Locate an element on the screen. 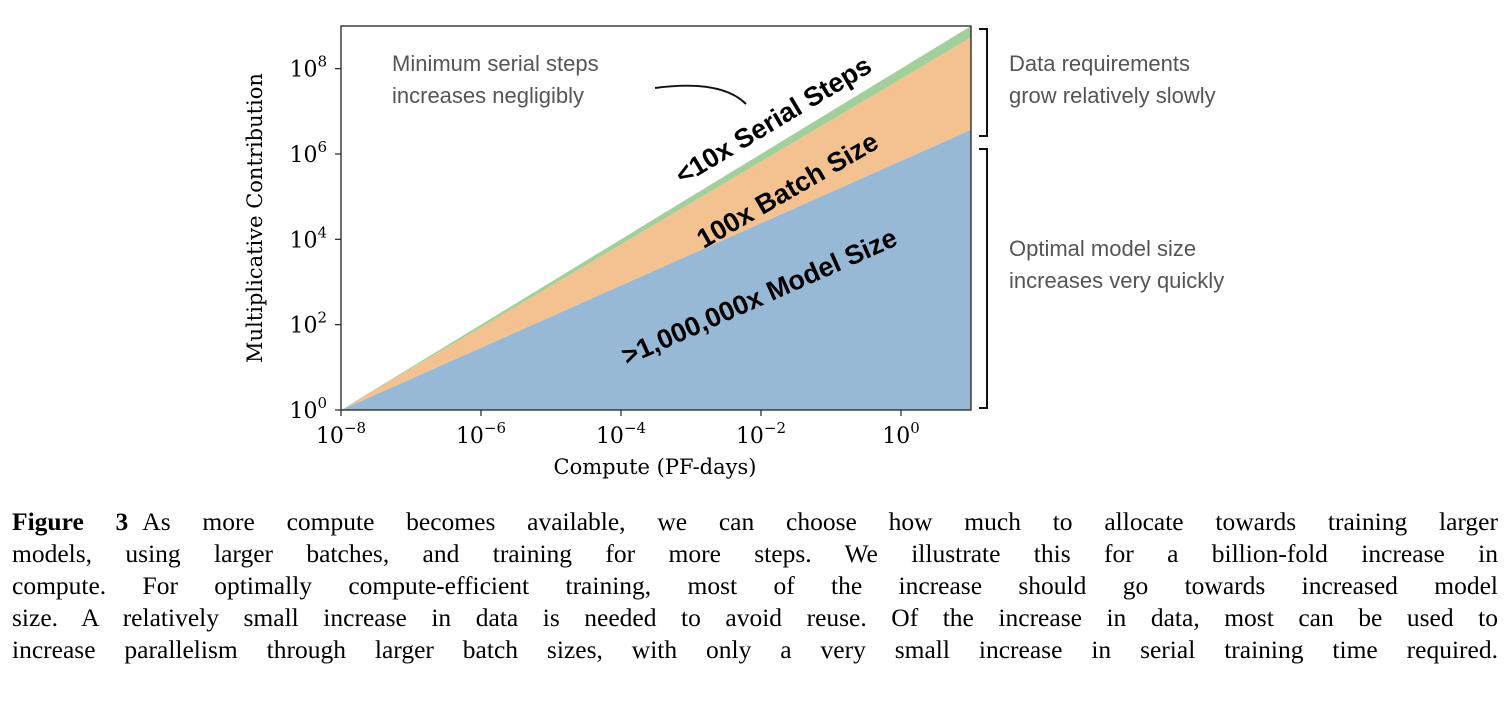  x-tick-label: 10⁻⁶ is located at coordinates (481, 434).